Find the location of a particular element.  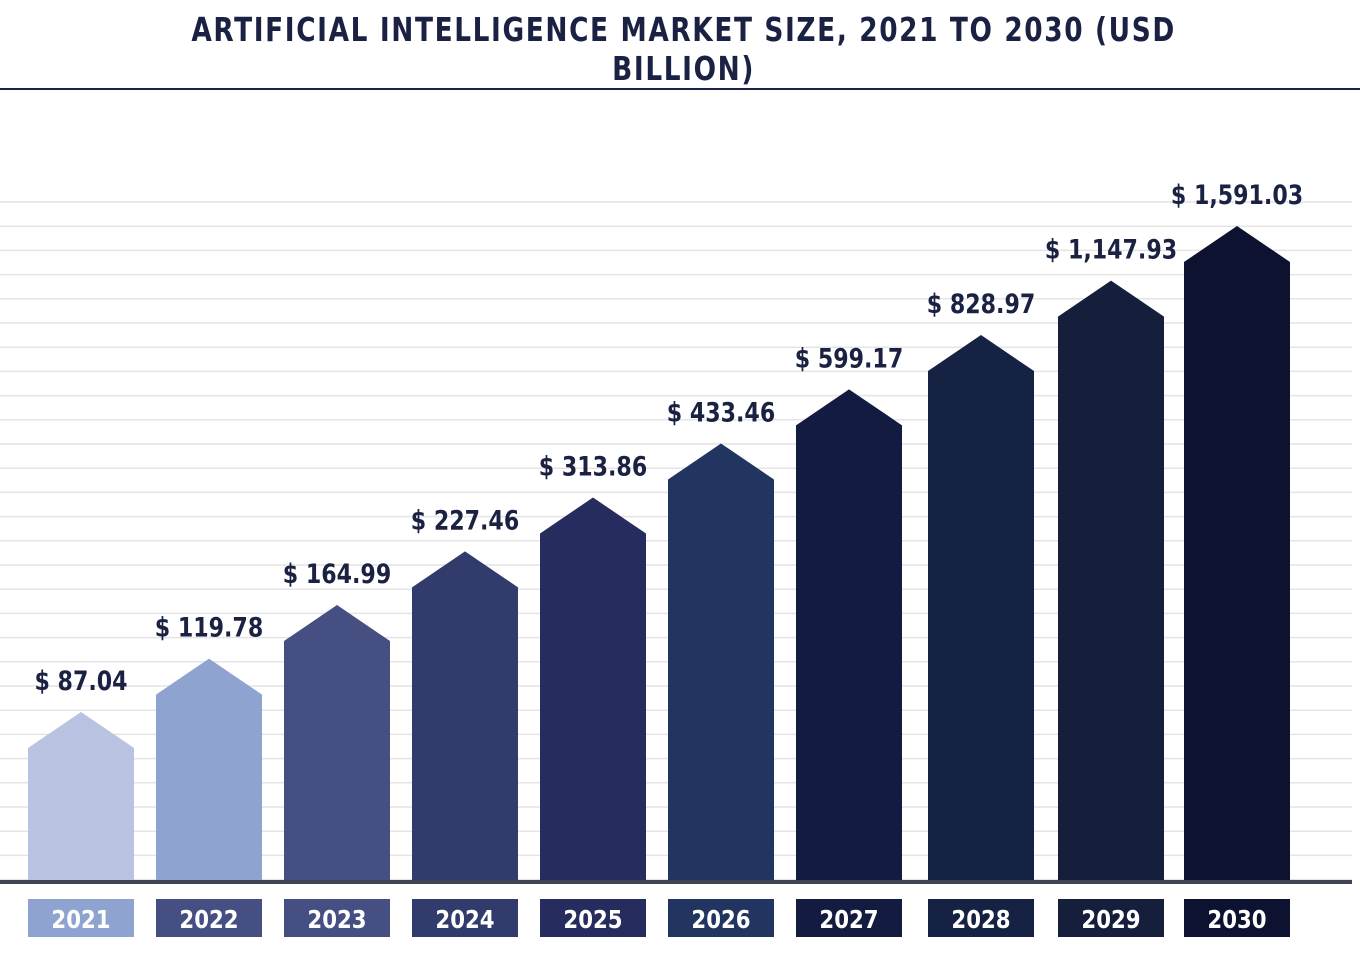

year-box-2026 is located at coordinates (721, 918).